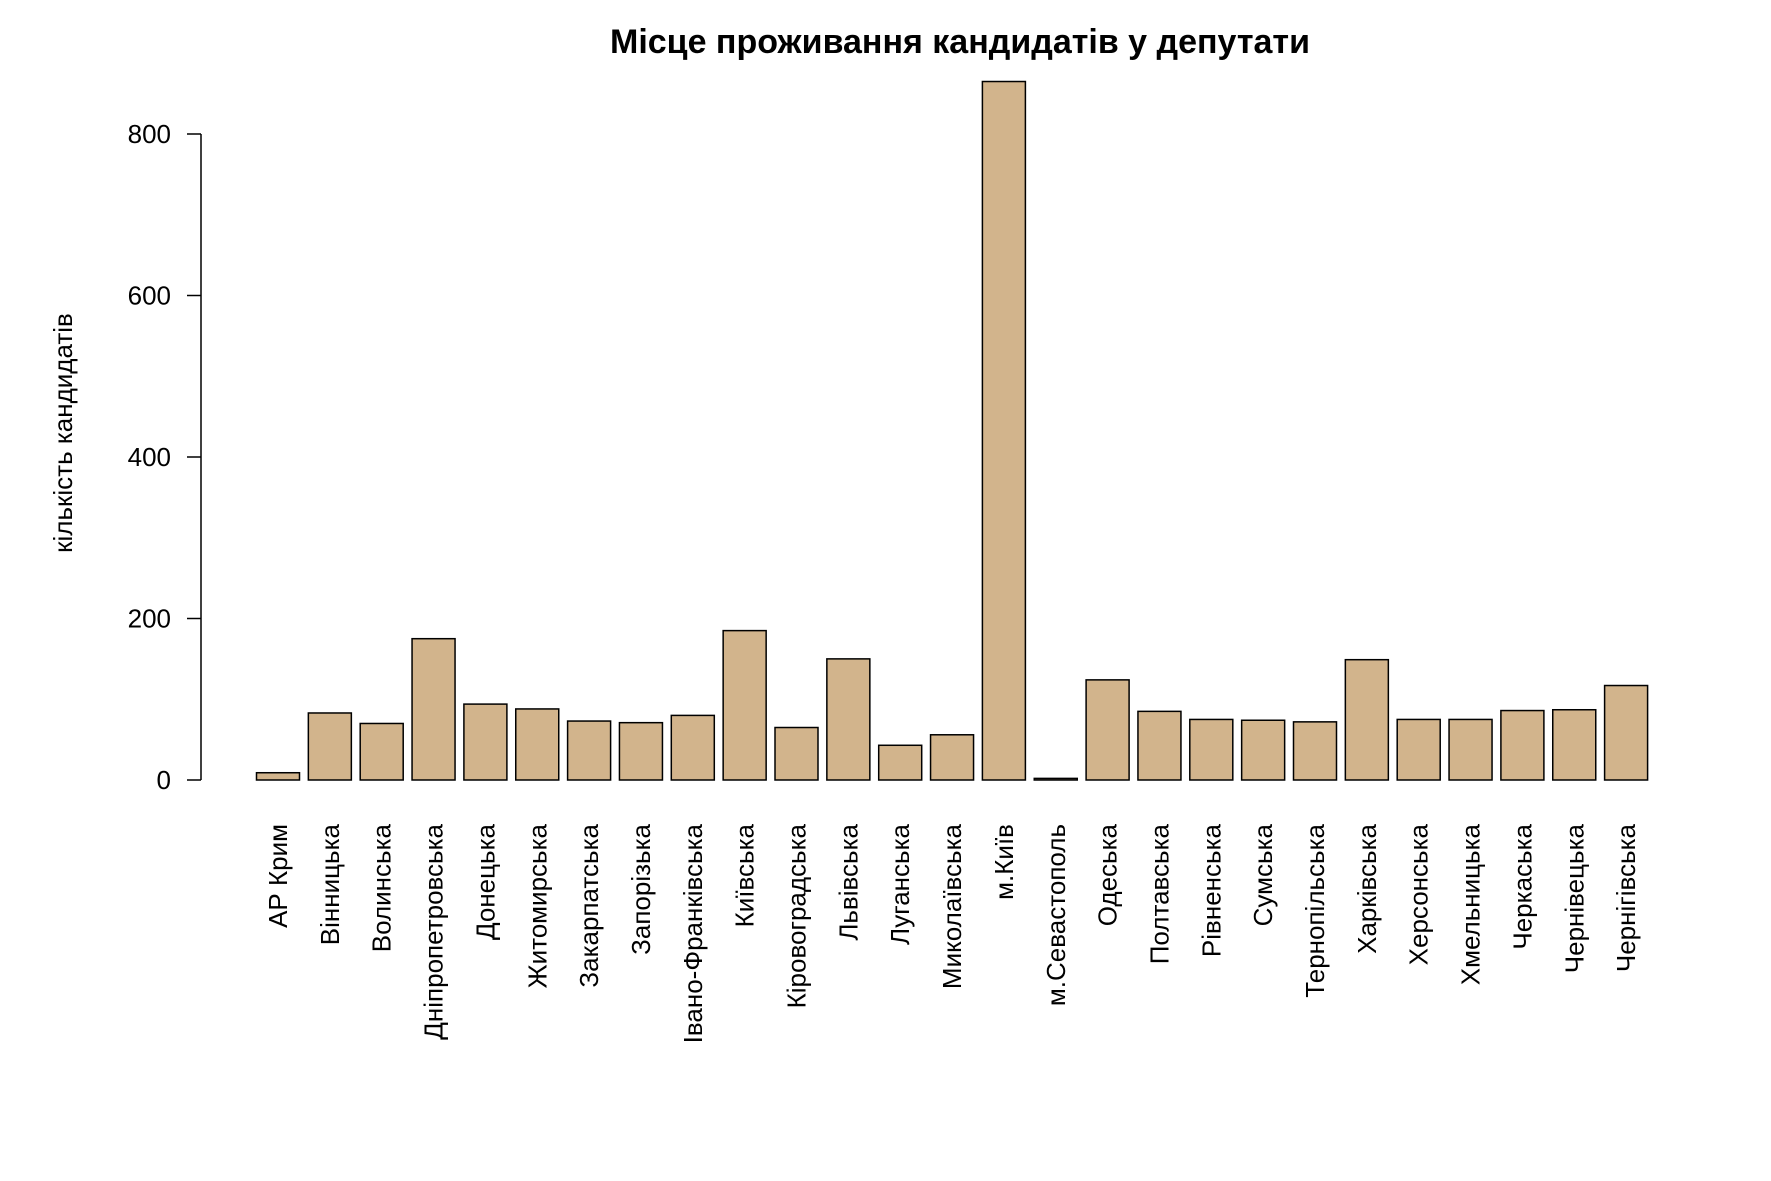 This screenshot has height=1181, width=1771. Describe the element at coordinates (900, 884) in the screenshot. I see `category-label: Луганська` at that location.